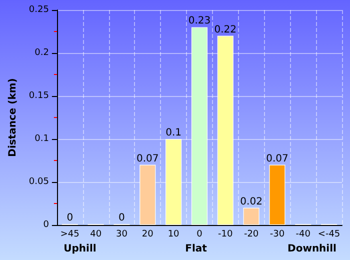 The width and height of the screenshot is (350, 260). Describe the element at coordinates (226, 235) in the screenshot. I see `x-tick-label: -10` at that location.